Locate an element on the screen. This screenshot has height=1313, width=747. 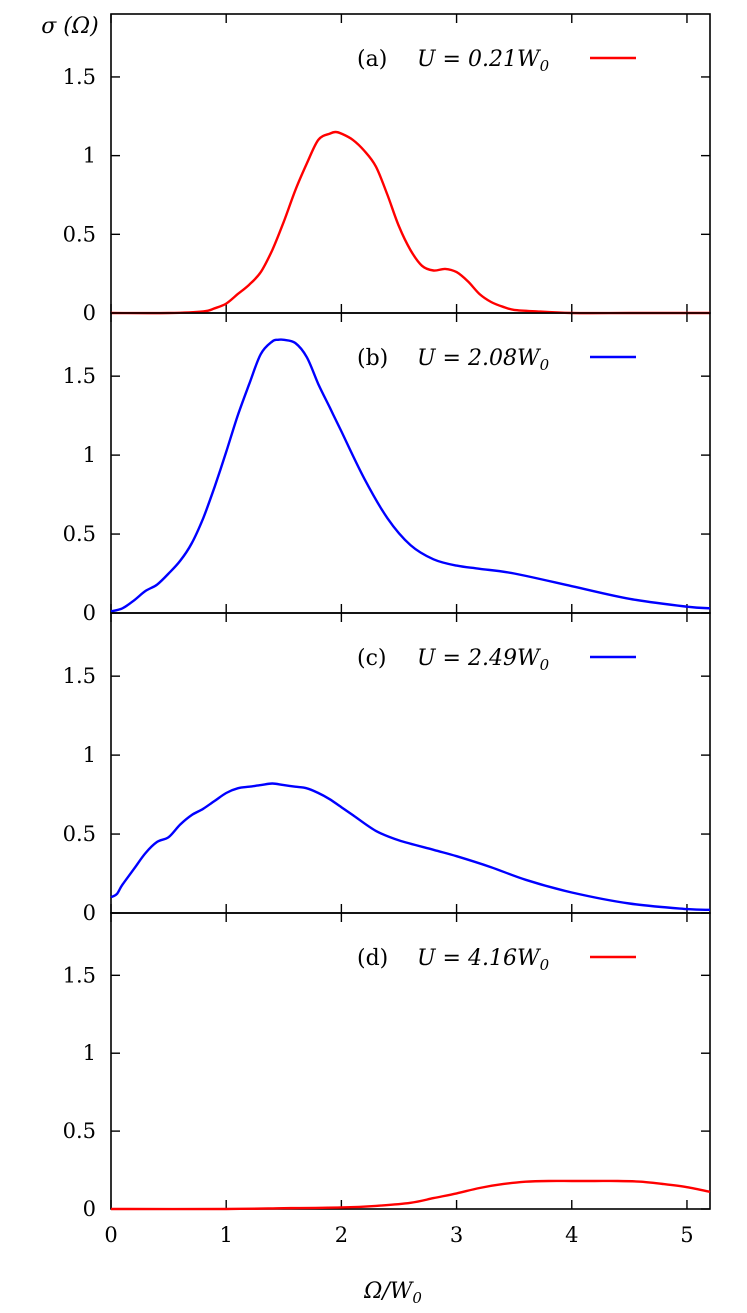
panel-label: (a) is located at coordinates (372, 59).